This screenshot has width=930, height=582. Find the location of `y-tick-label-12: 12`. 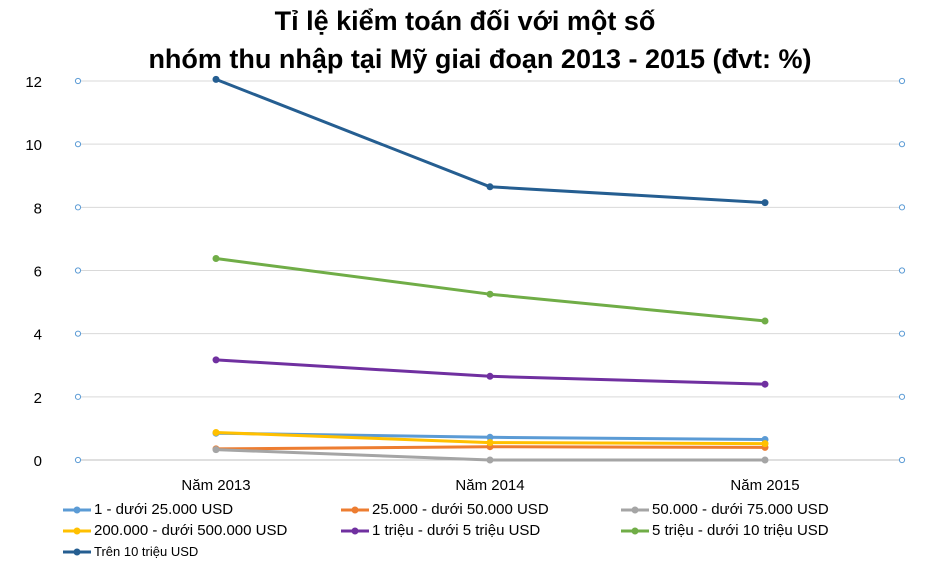

y-tick-label-12: 12 is located at coordinates (33, 82).